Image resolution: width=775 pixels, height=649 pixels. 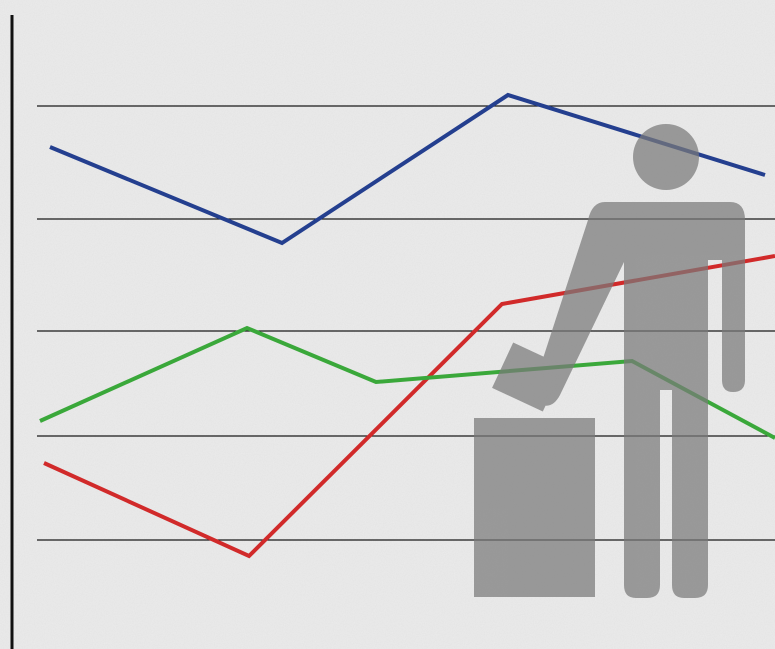 I want to click on ballot-box, so click(x=534, y=507).